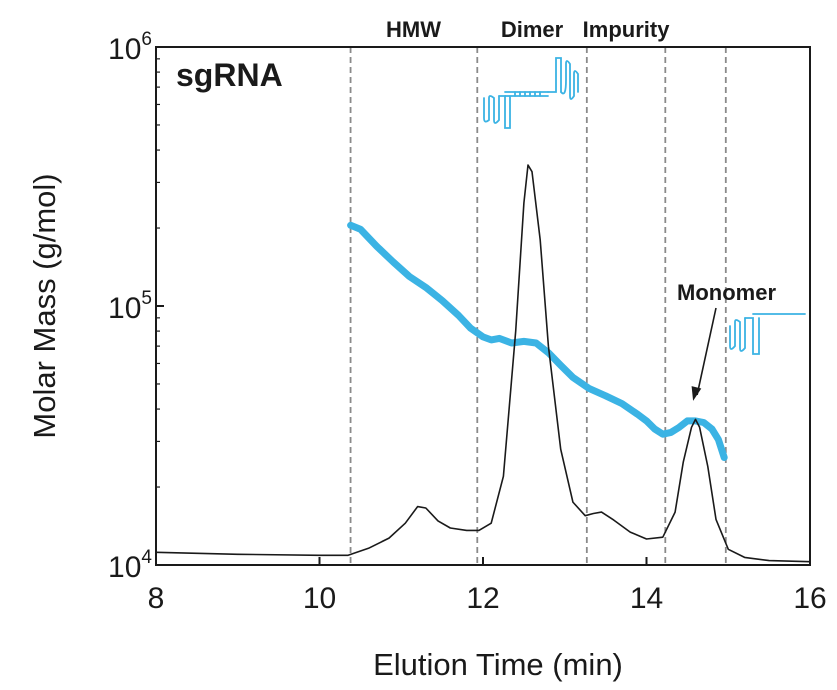  I want to click on x-tick-label-14: 14, so click(646, 598).